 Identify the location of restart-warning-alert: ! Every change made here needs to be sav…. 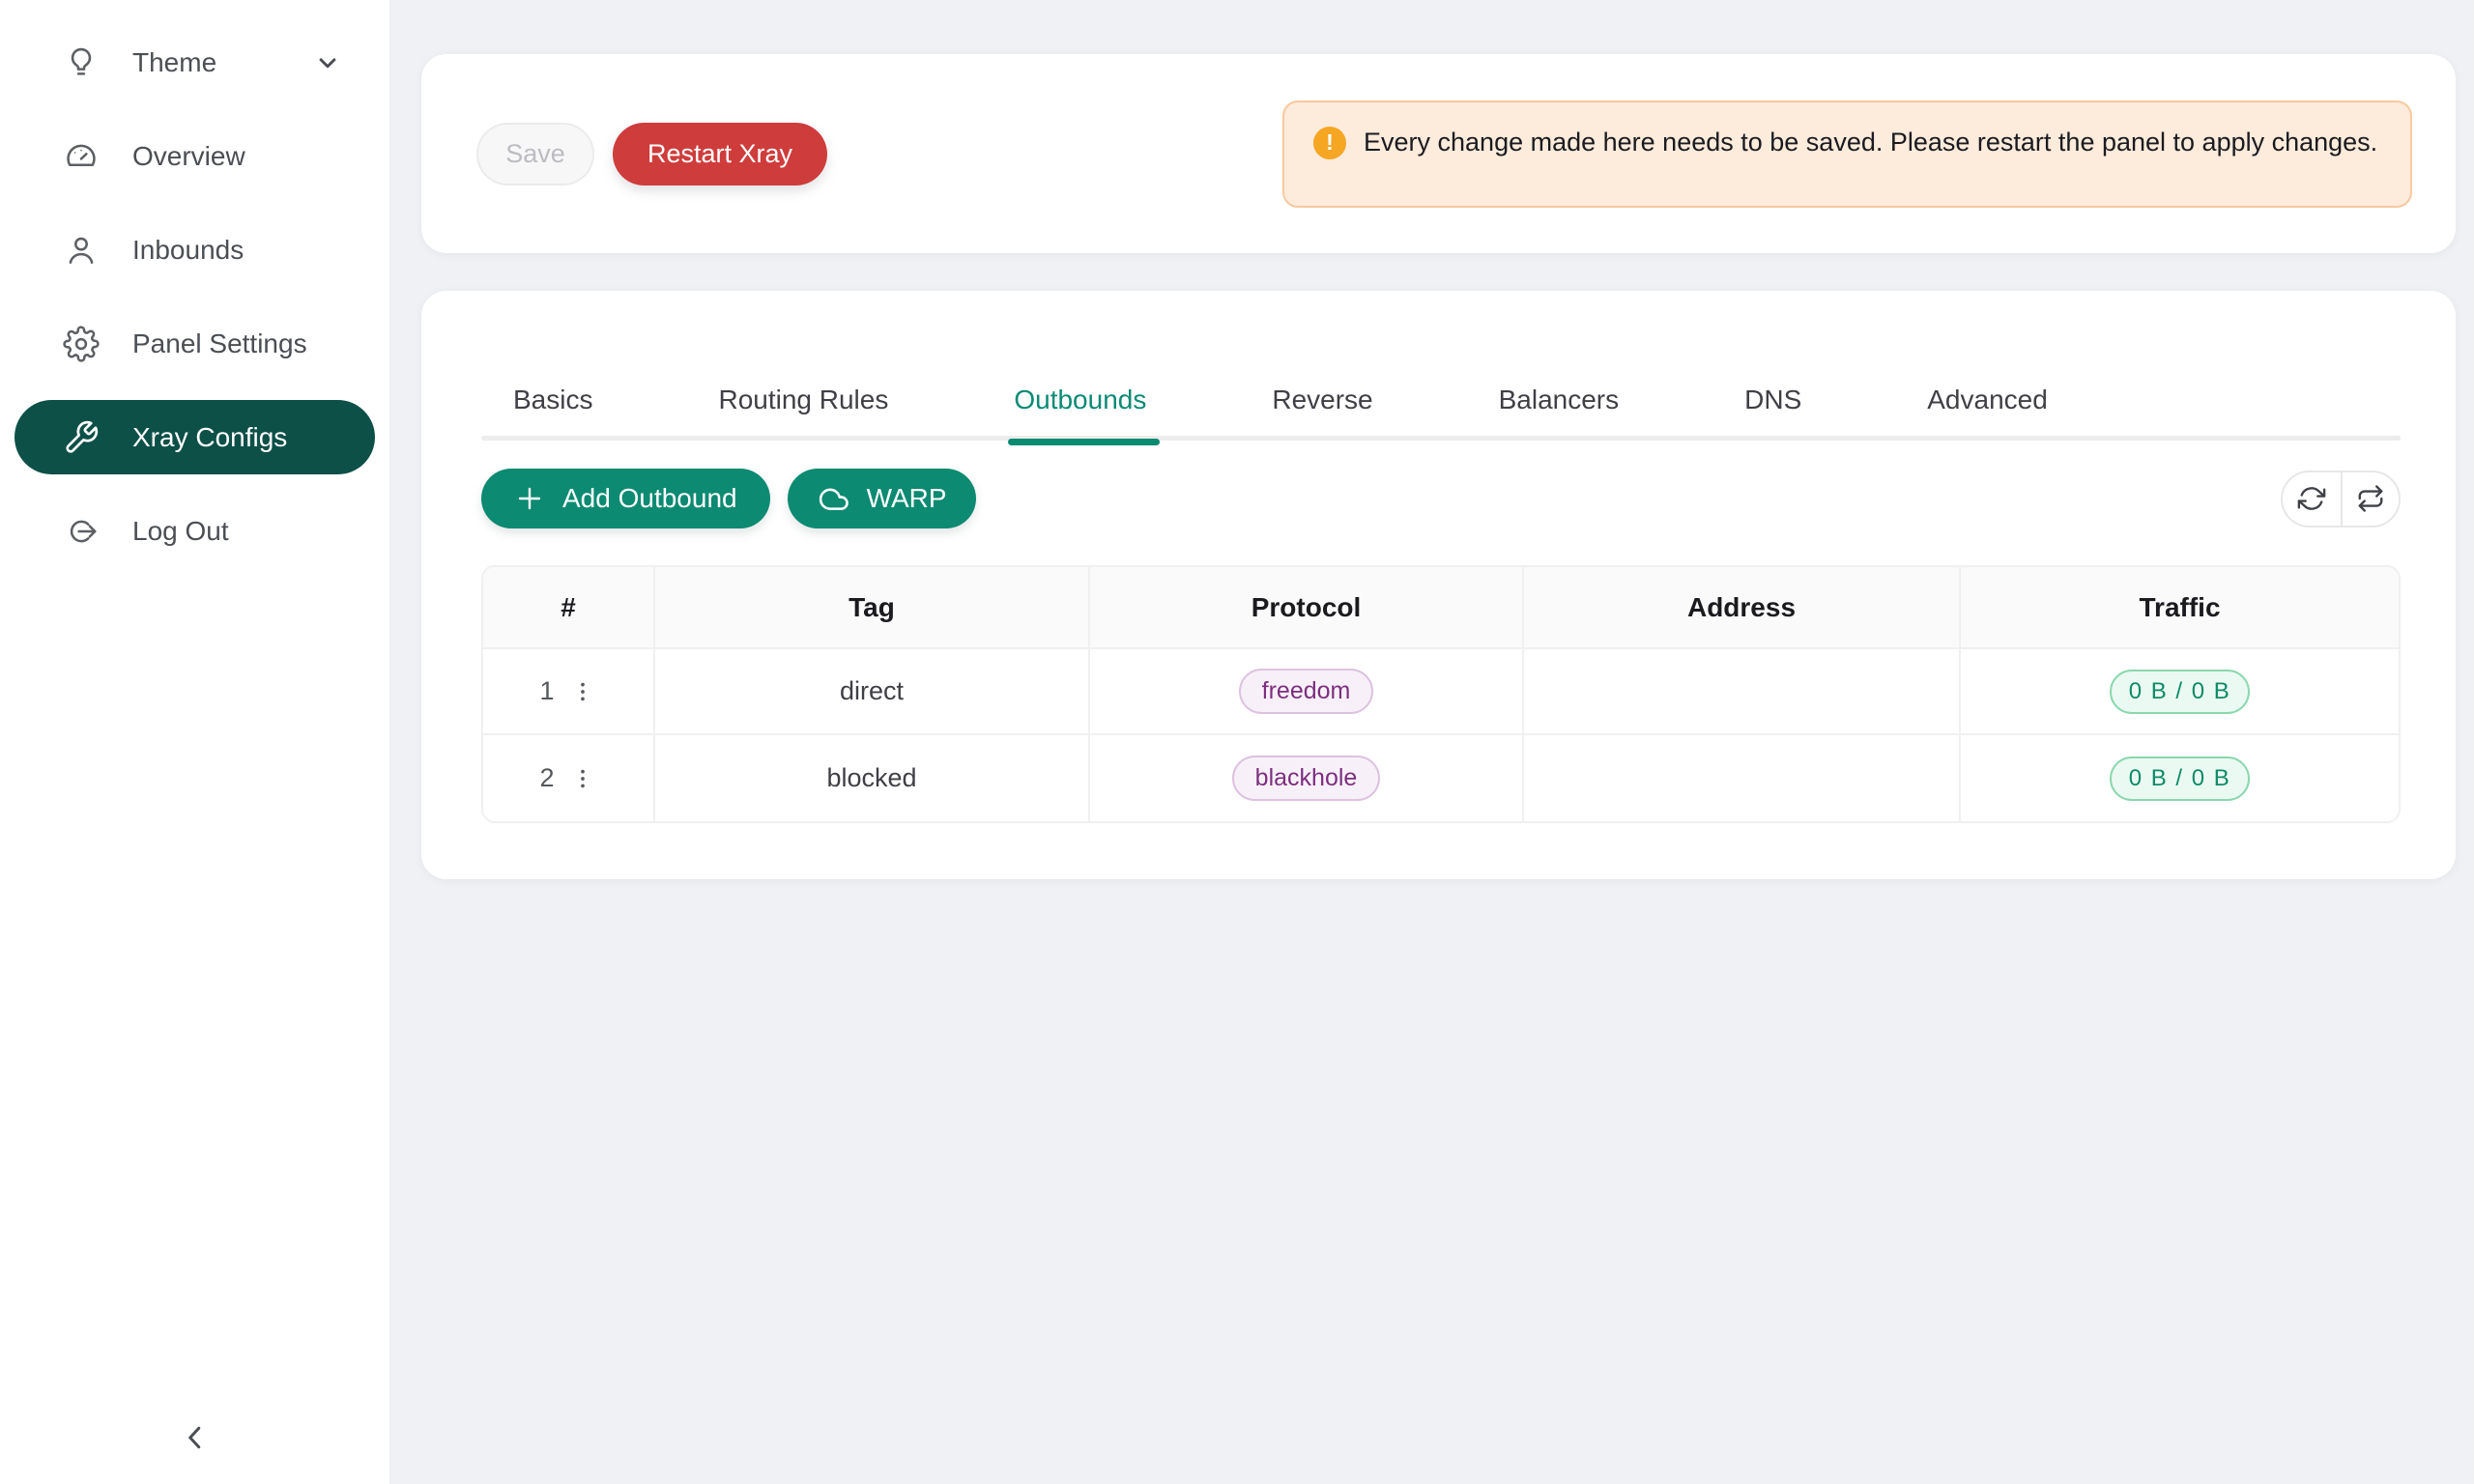
(1847, 154).